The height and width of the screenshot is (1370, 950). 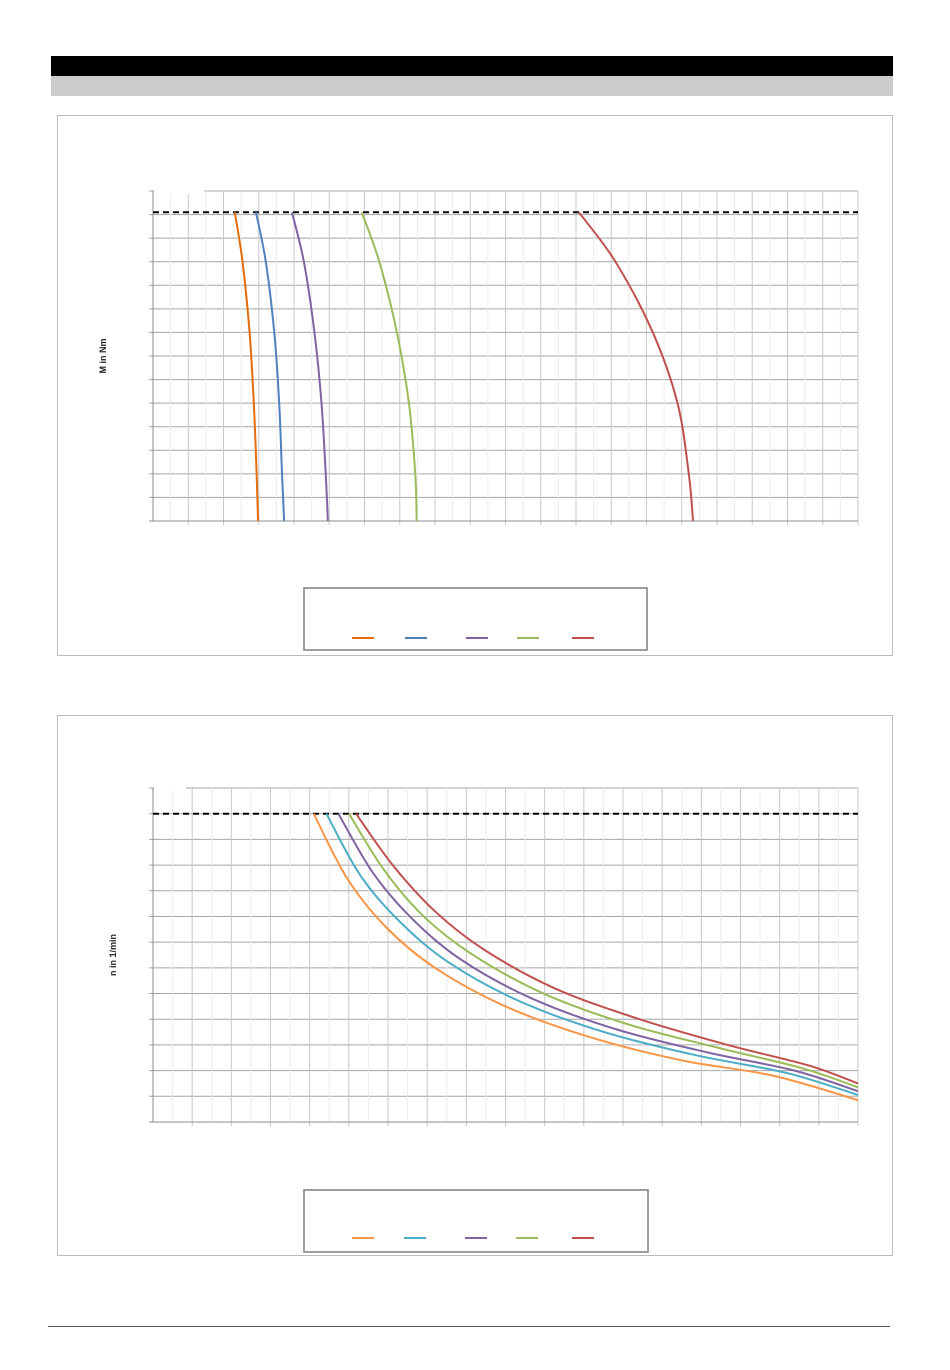 I want to click on y-axis-label: n in 1/min, so click(x=113, y=955).